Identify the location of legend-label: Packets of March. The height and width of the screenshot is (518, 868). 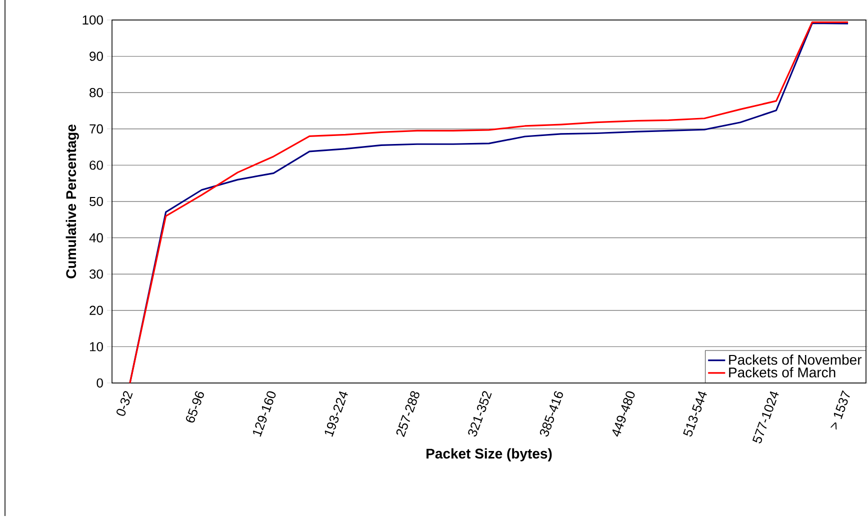
(782, 372).